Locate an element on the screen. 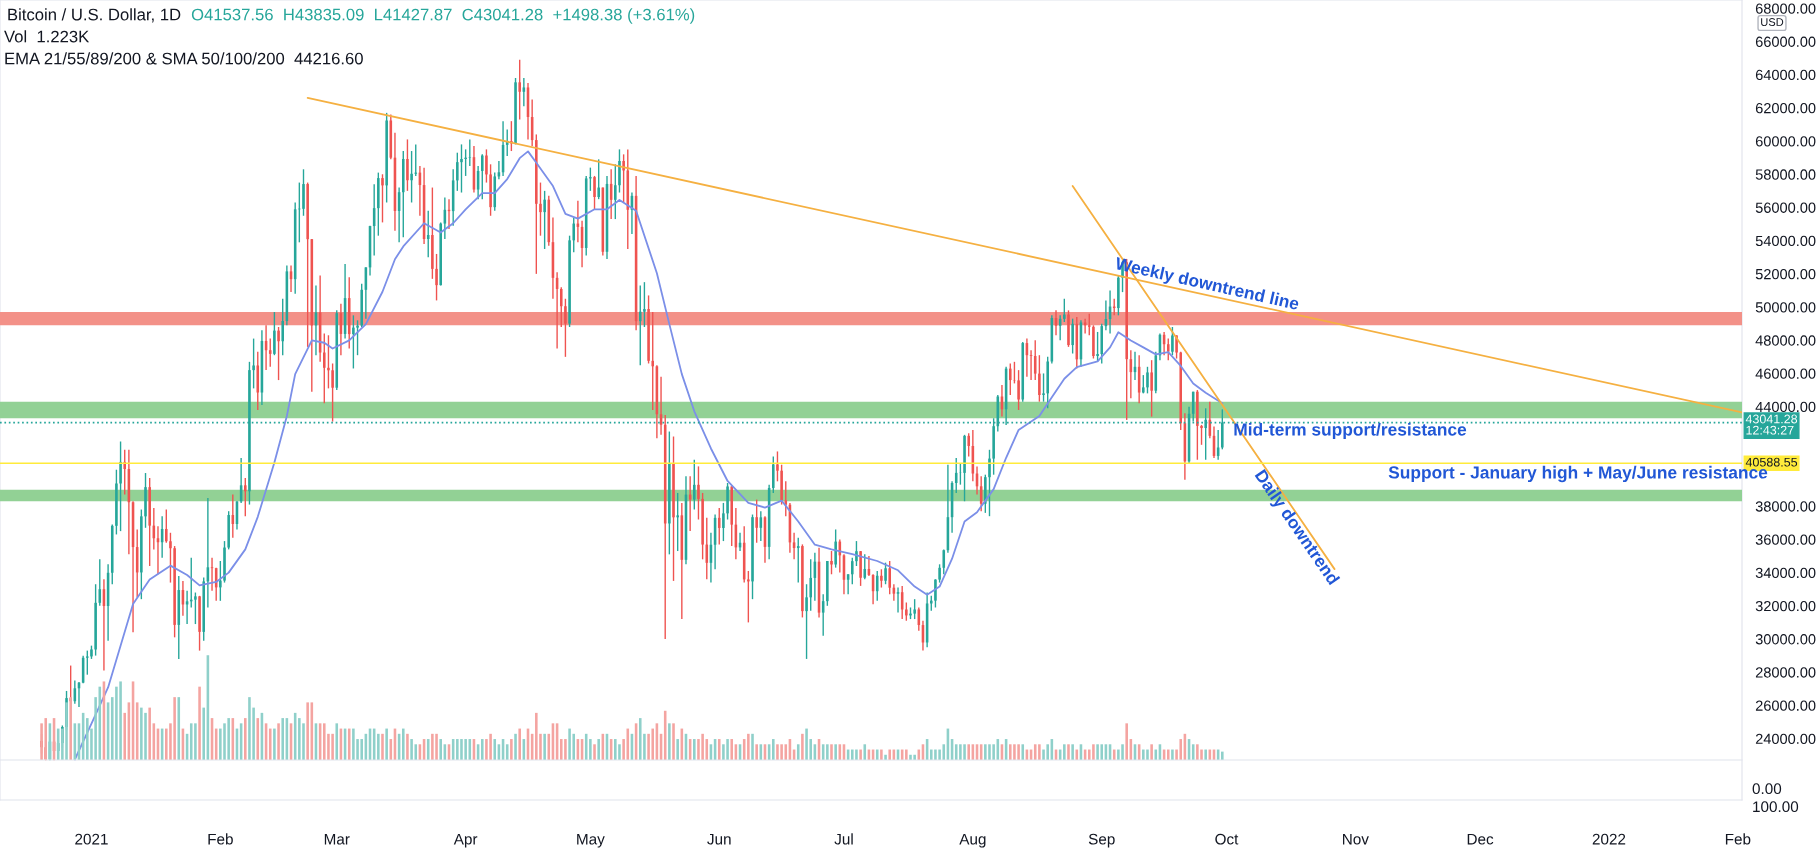 This screenshot has height=858, width=1819. y-tick-label: 30000.00 is located at coordinates (1785, 639).